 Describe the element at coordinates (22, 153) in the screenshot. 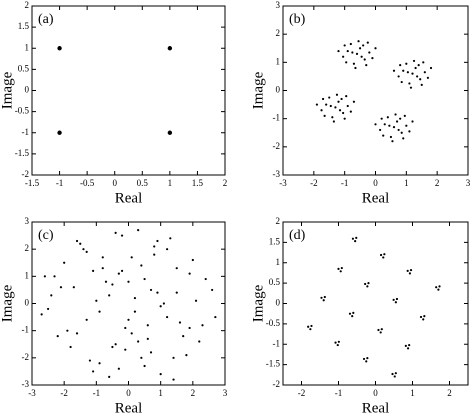

I see `y-tick-label: -1.5` at that location.